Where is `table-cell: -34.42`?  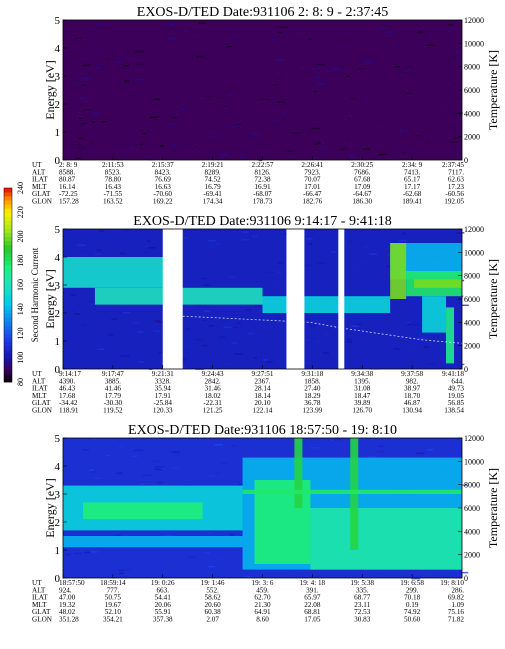
table-cell: -34.42 is located at coordinates (68, 403).